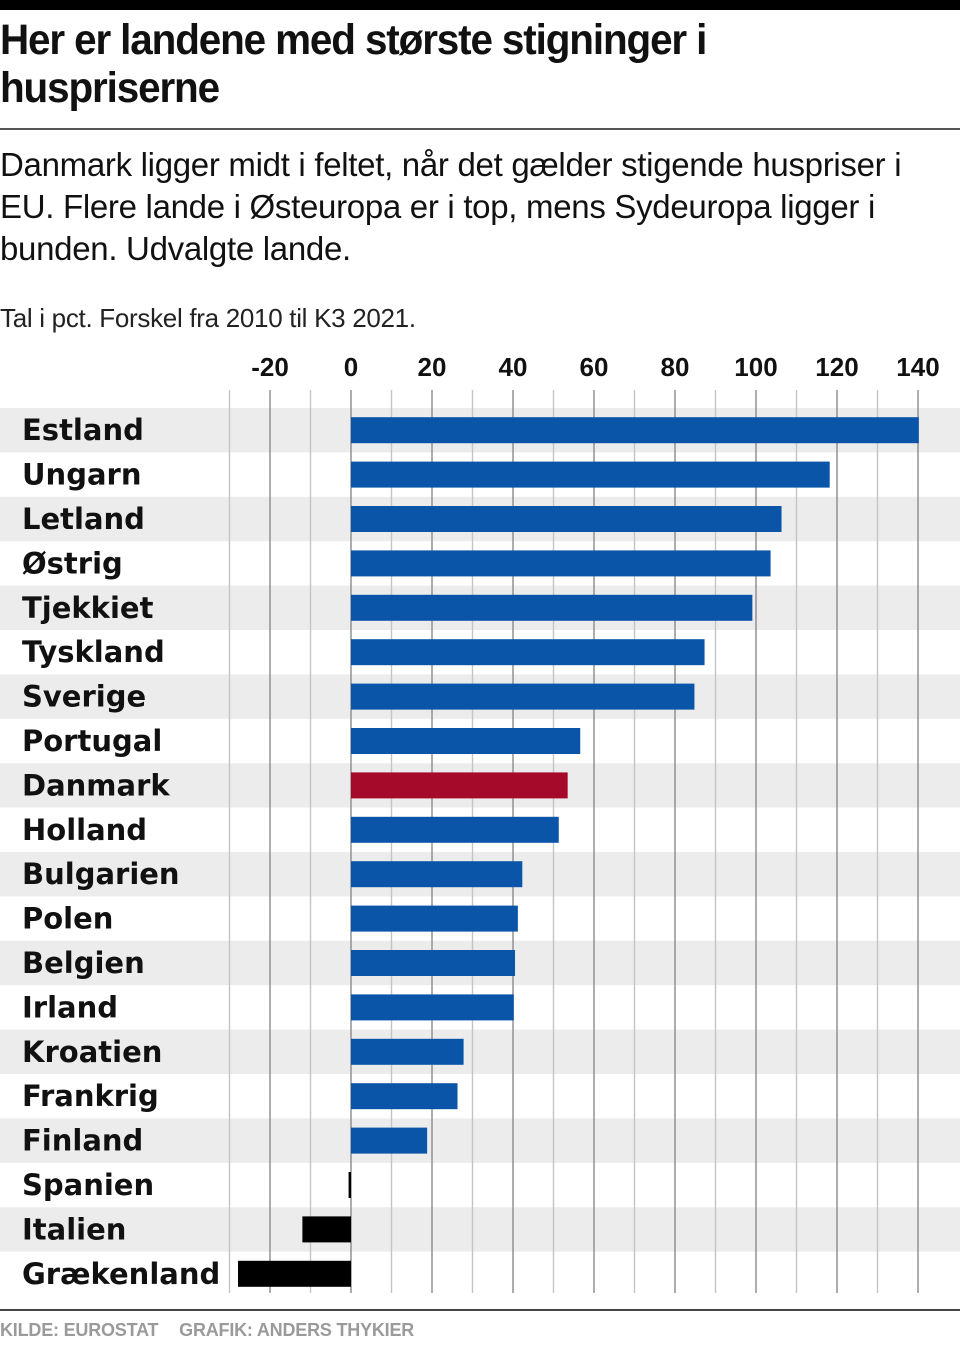 This screenshot has height=1359, width=960. What do you see at coordinates (552, 607) in the screenshot?
I see `bar-tjekkiet` at bounding box center [552, 607].